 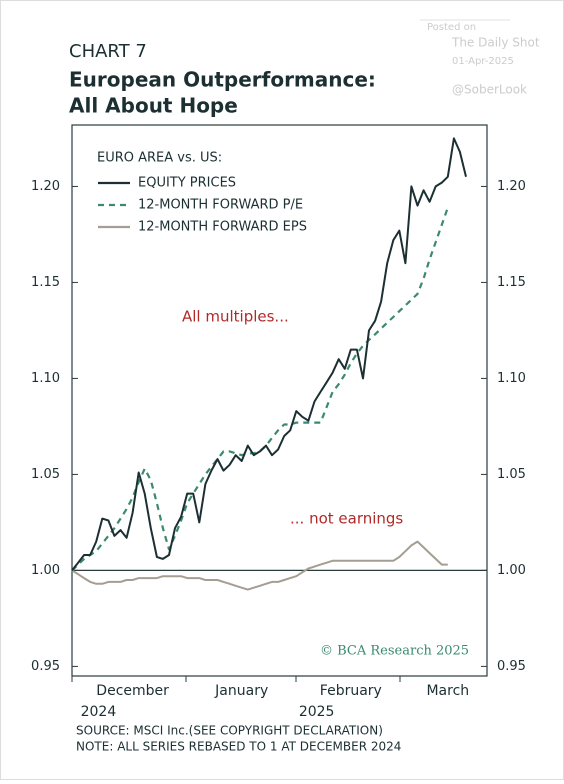 I want to click on y-tick-label: 1.00, so click(x=45, y=570).